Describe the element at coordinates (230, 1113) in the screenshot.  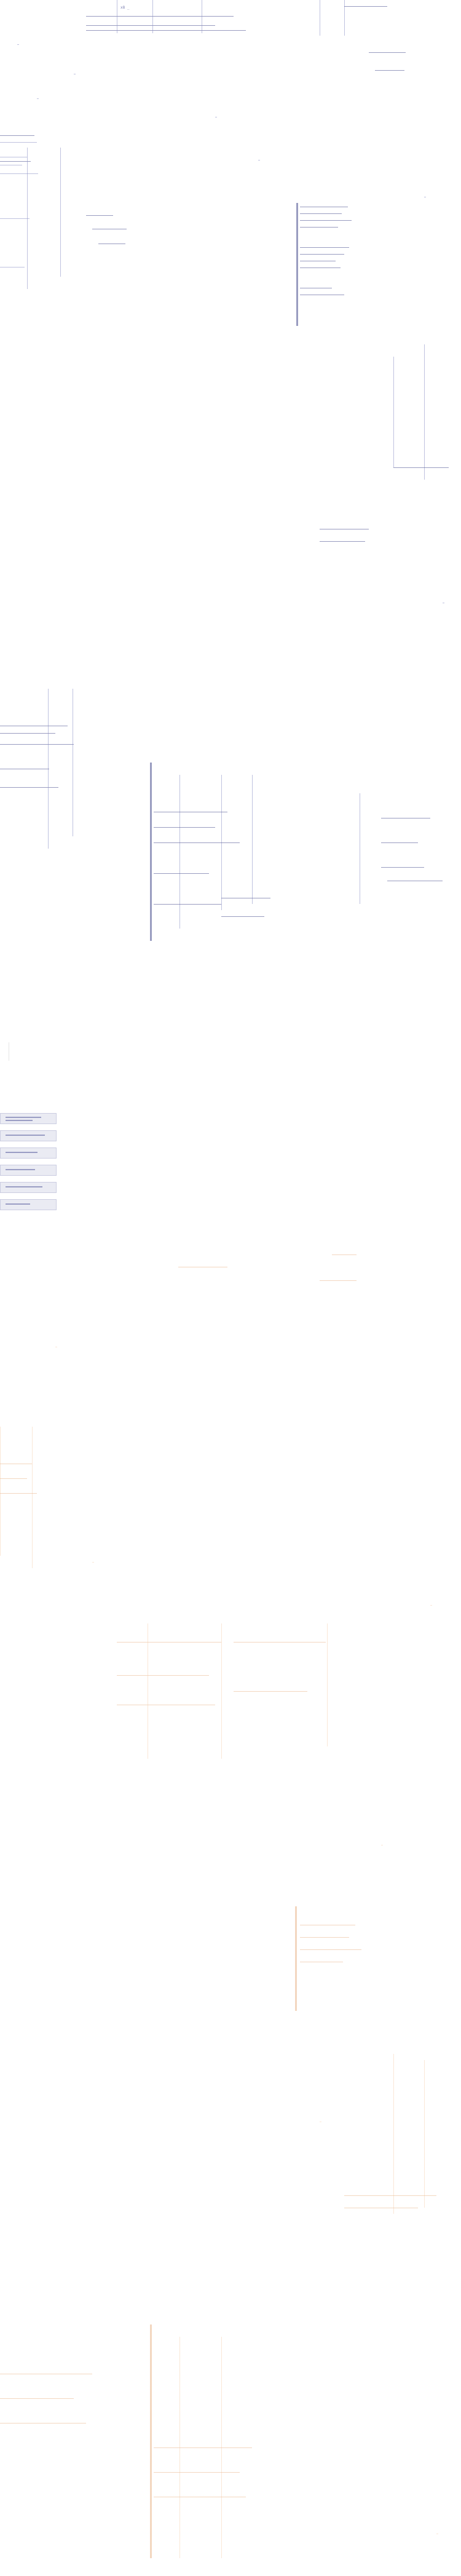
I see `gap-region` at that location.